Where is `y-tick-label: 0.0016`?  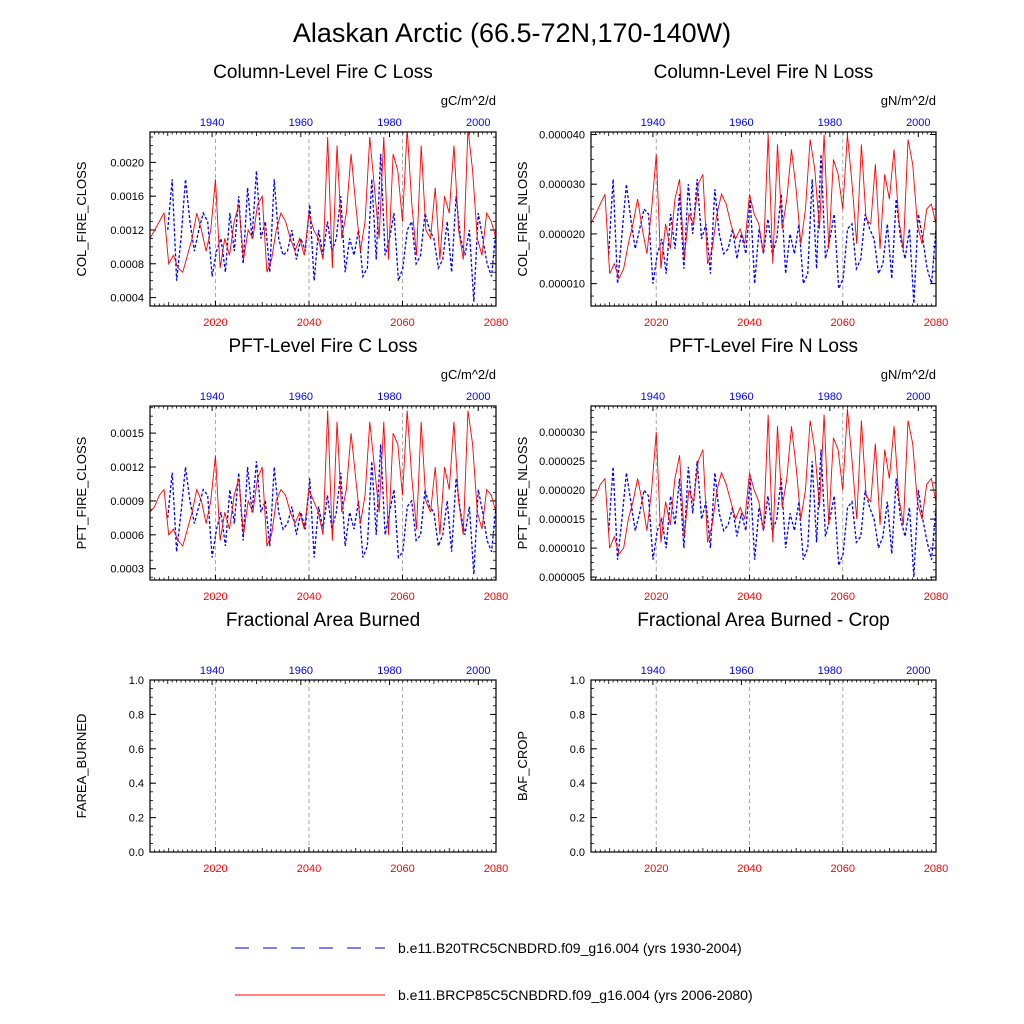 y-tick-label: 0.0016 is located at coordinates (127, 197).